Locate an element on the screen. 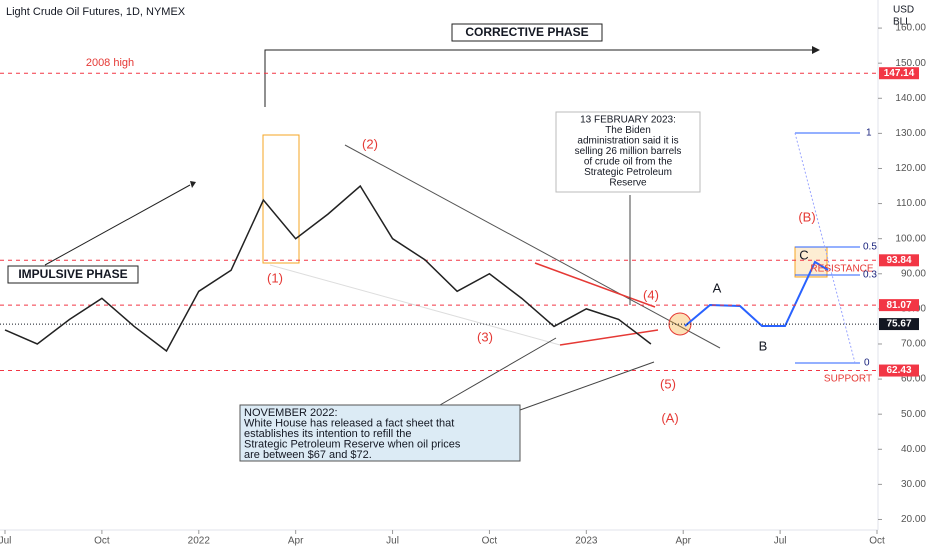 The height and width of the screenshot is (550, 932). phase-label: IMPULSIVE PHASE is located at coordinates (72, 274).